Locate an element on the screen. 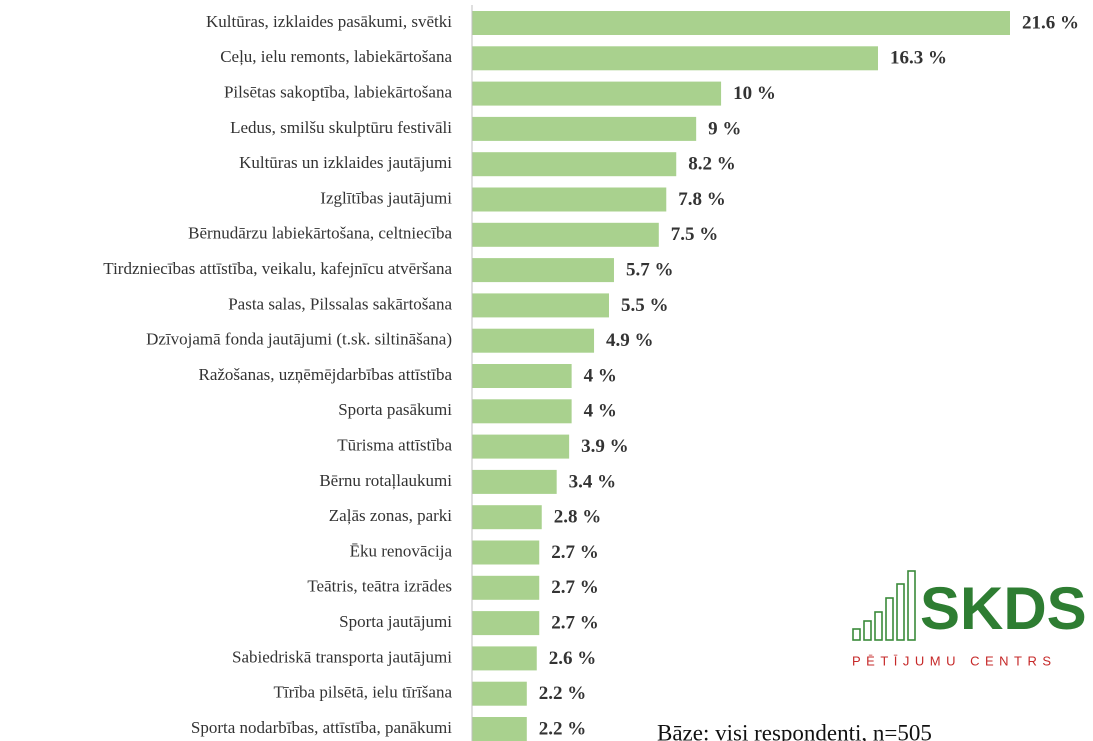 Image resolution: width=1093 pixels, height=741 pixels. value-label: 7.5 % is located at coordinates (695, 234).